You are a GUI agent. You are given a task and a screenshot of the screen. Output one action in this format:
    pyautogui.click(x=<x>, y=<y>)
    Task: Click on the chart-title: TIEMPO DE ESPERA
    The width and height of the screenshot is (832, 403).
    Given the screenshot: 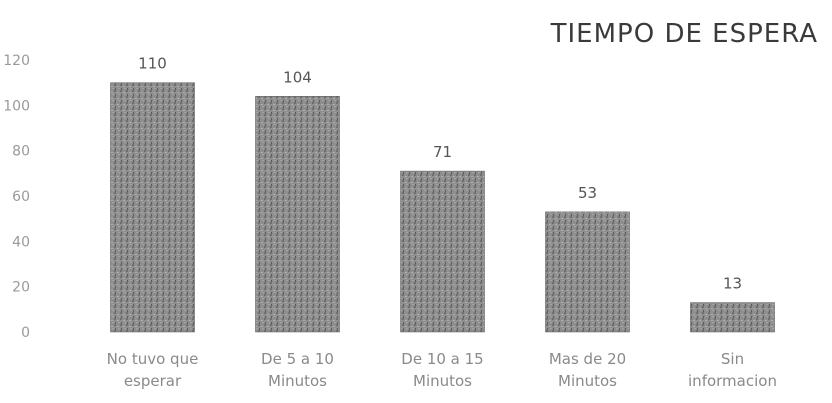 What is the action you would take?
    pyautogui.click(x=684, y=34)
    